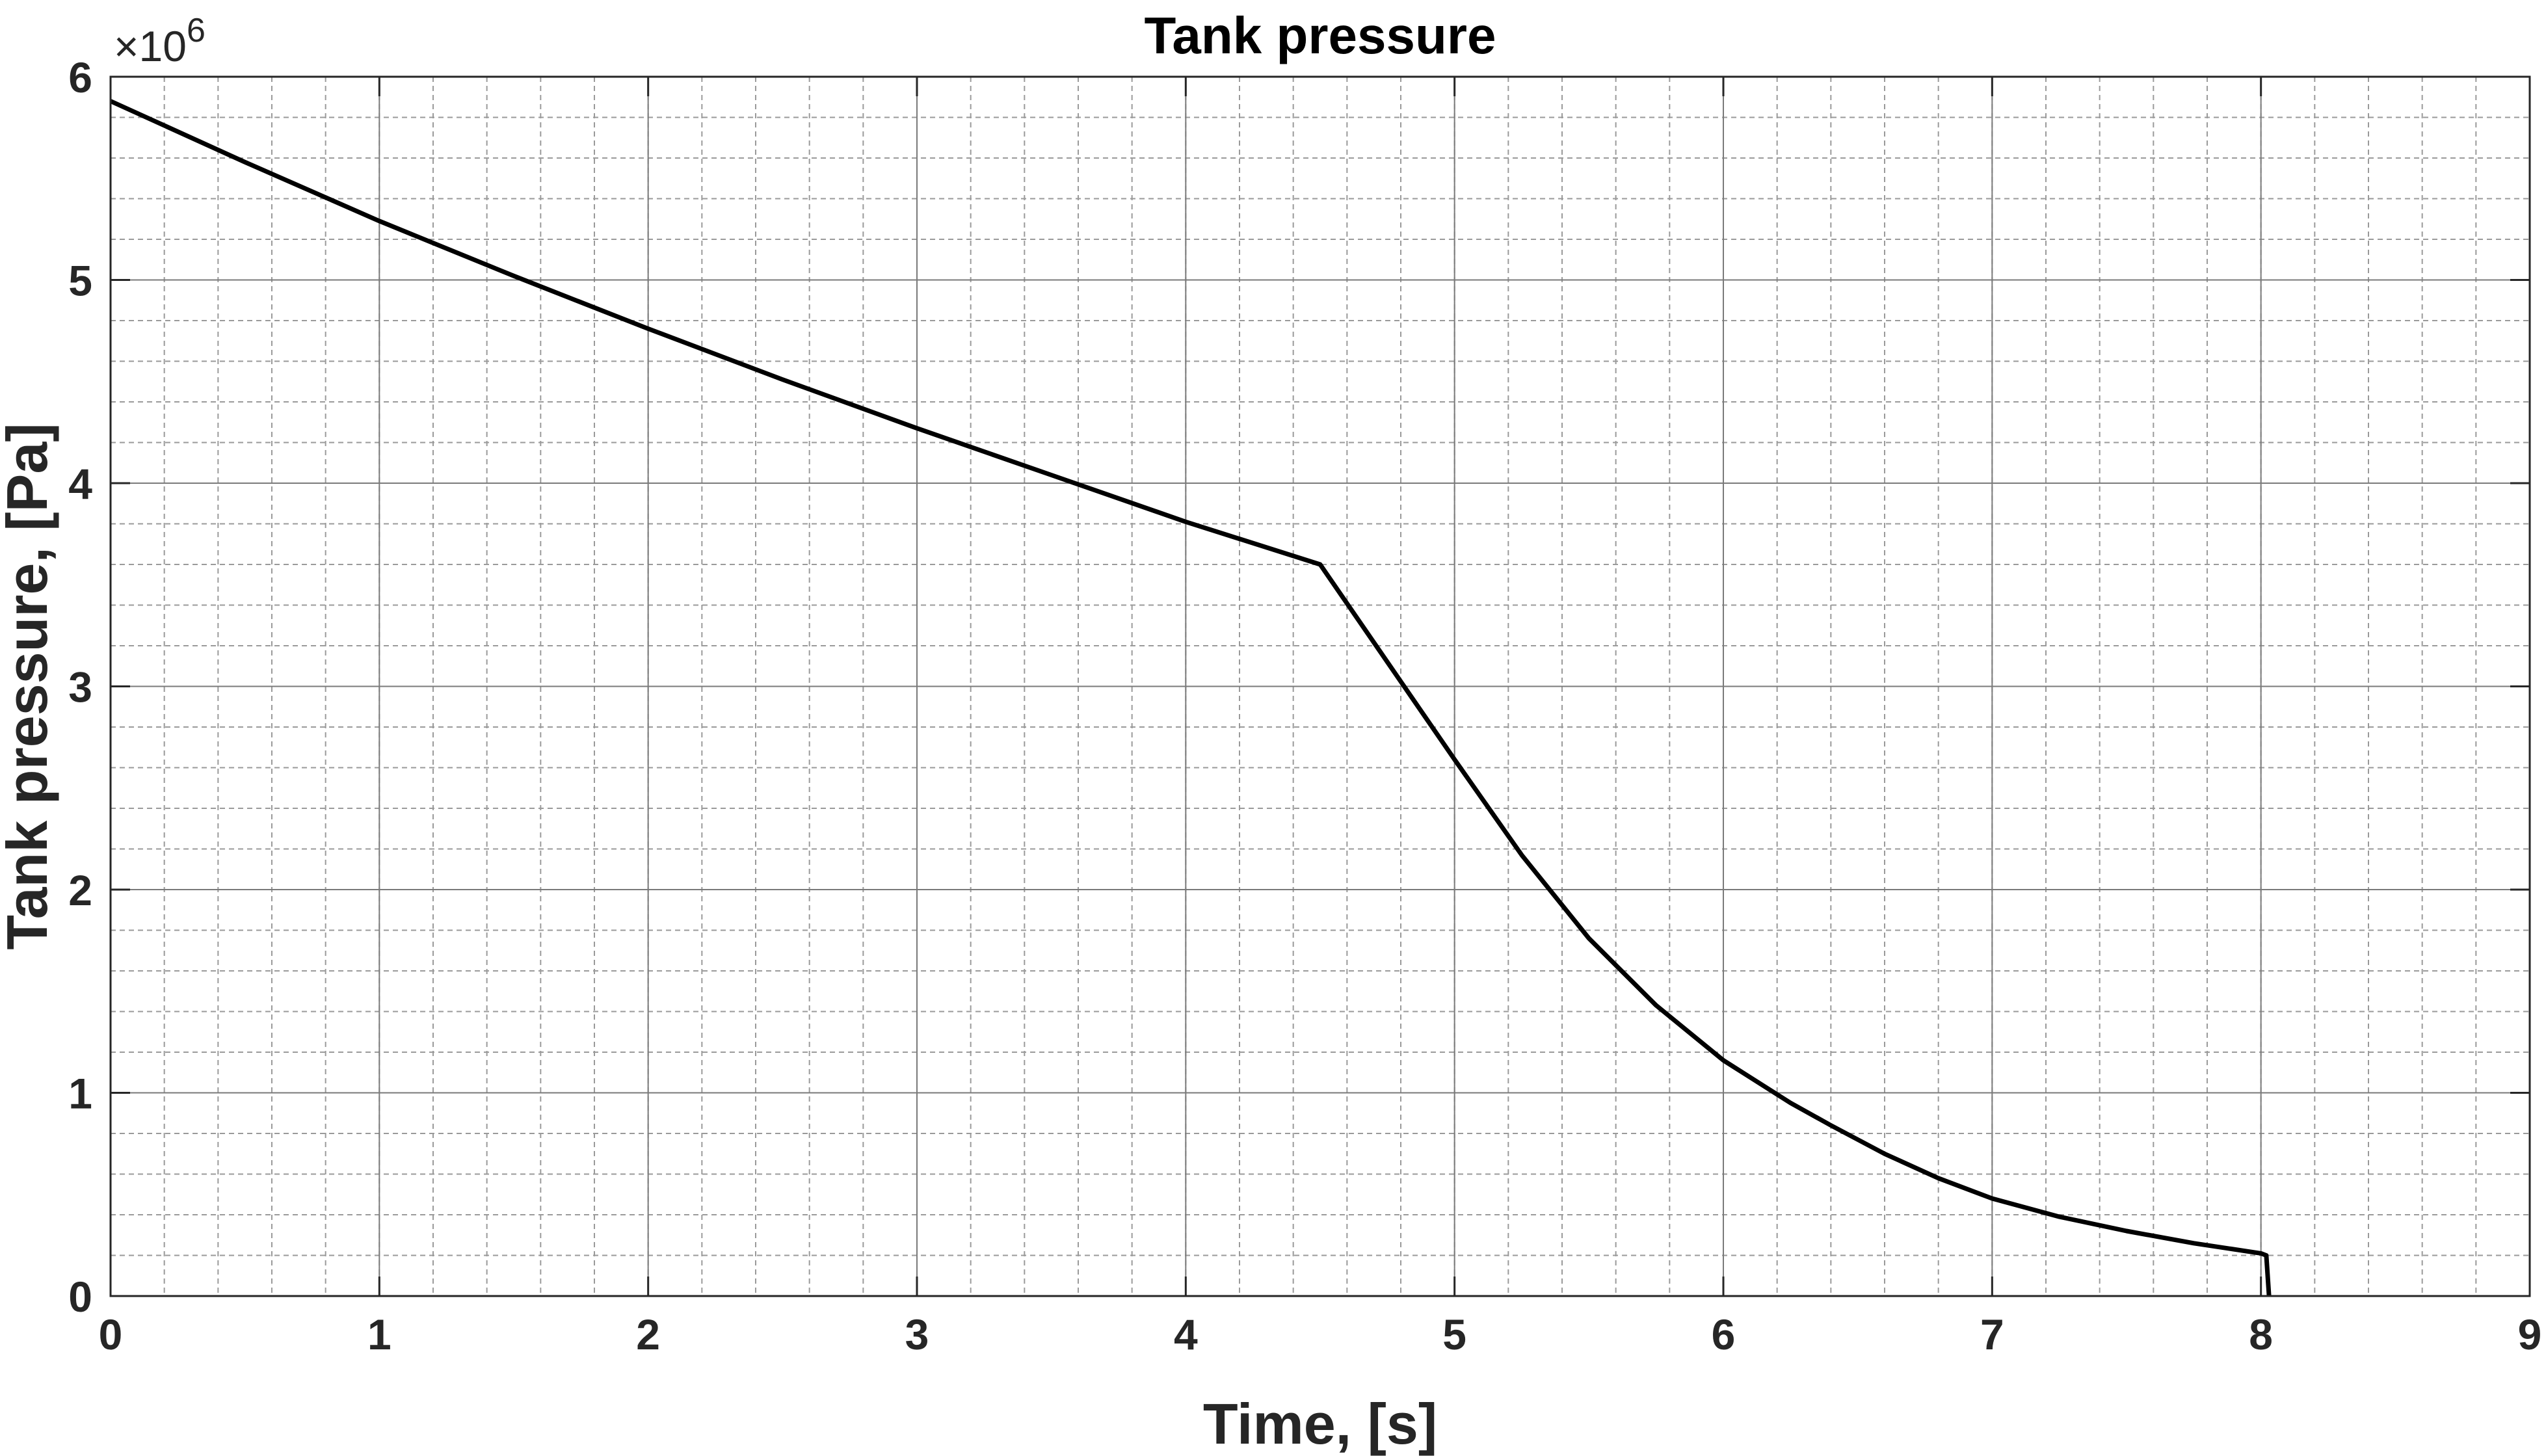 The image size is (2546, 1456). What do you see at coordinates (196, 31) in the screenshot?
I see `y-axis-multiplier-exponent: 6` at bounding box center [196, 31].